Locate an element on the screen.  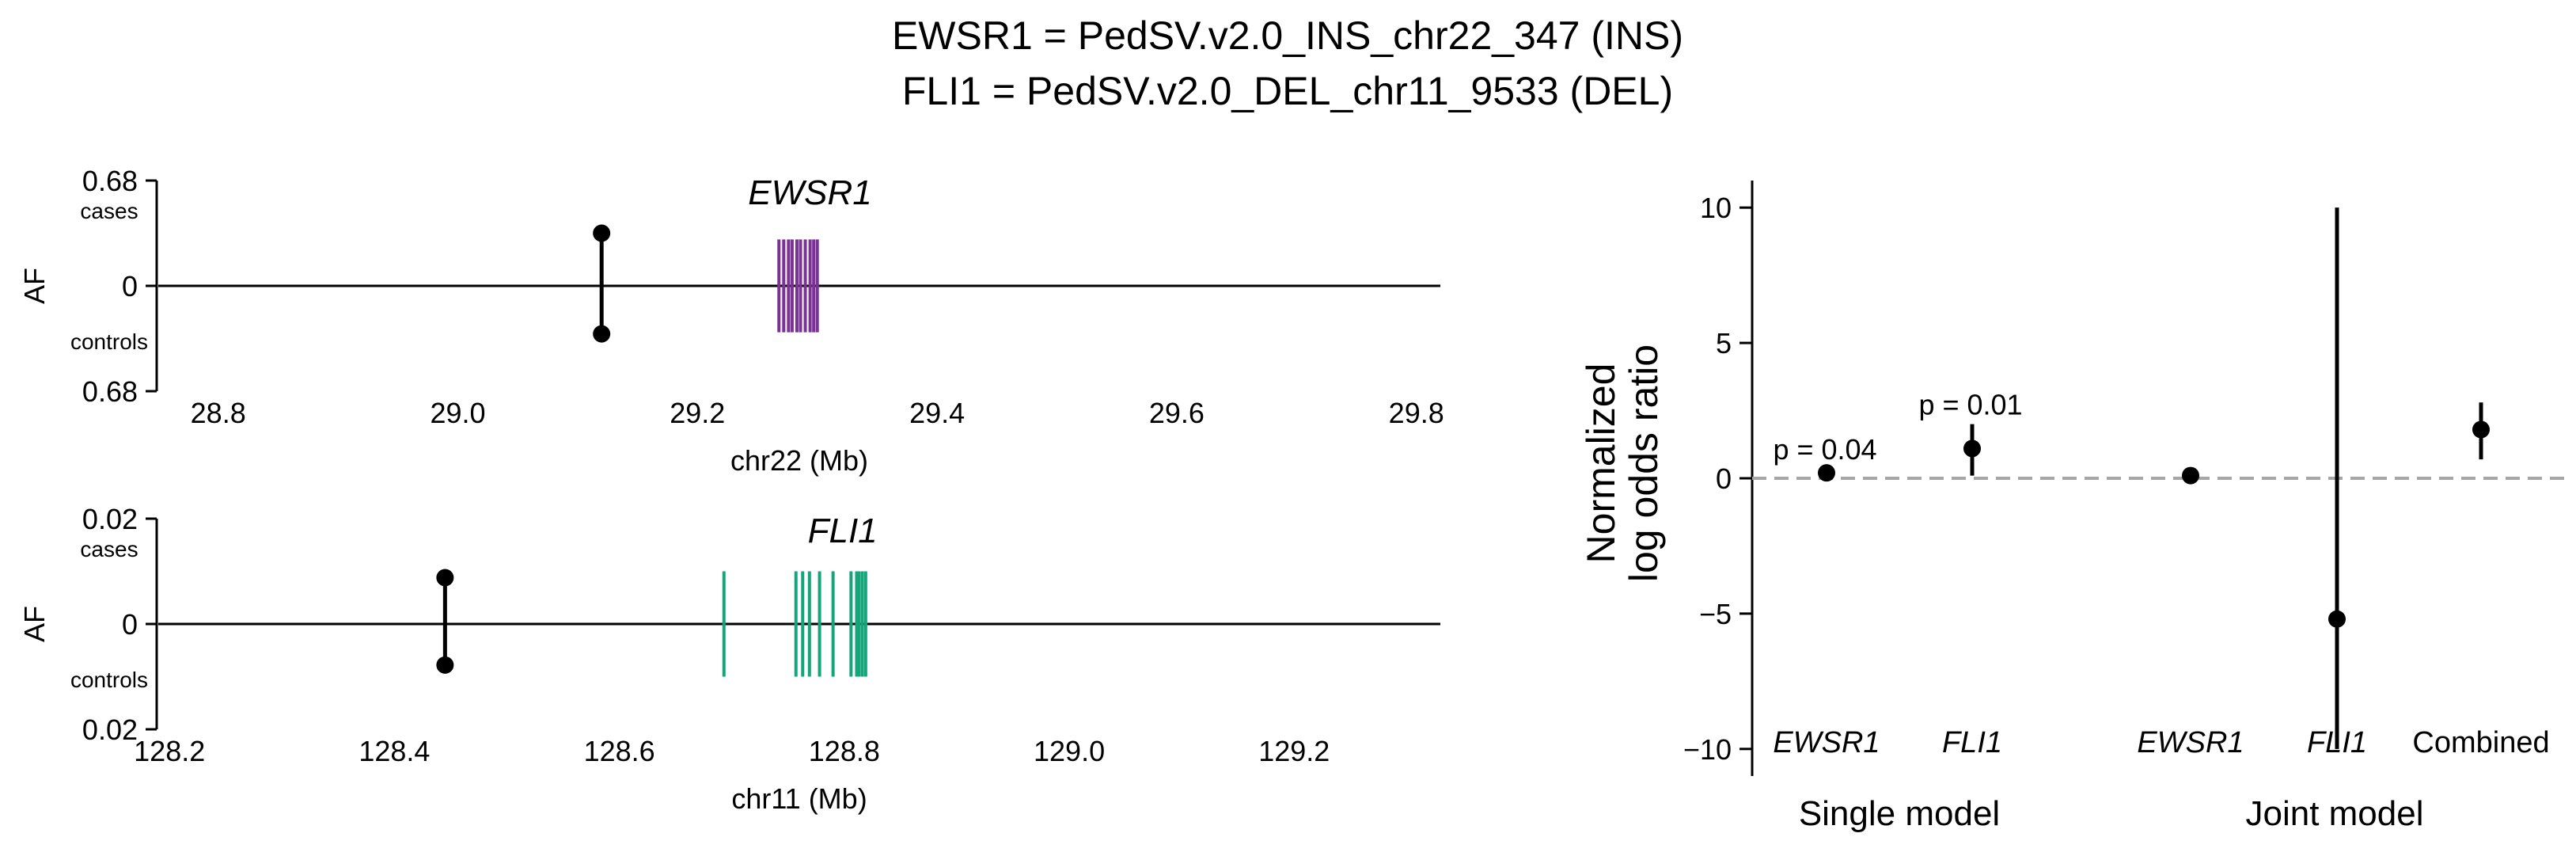
p-value-label: p = 0.04 is located at coordinates (1824, 449).